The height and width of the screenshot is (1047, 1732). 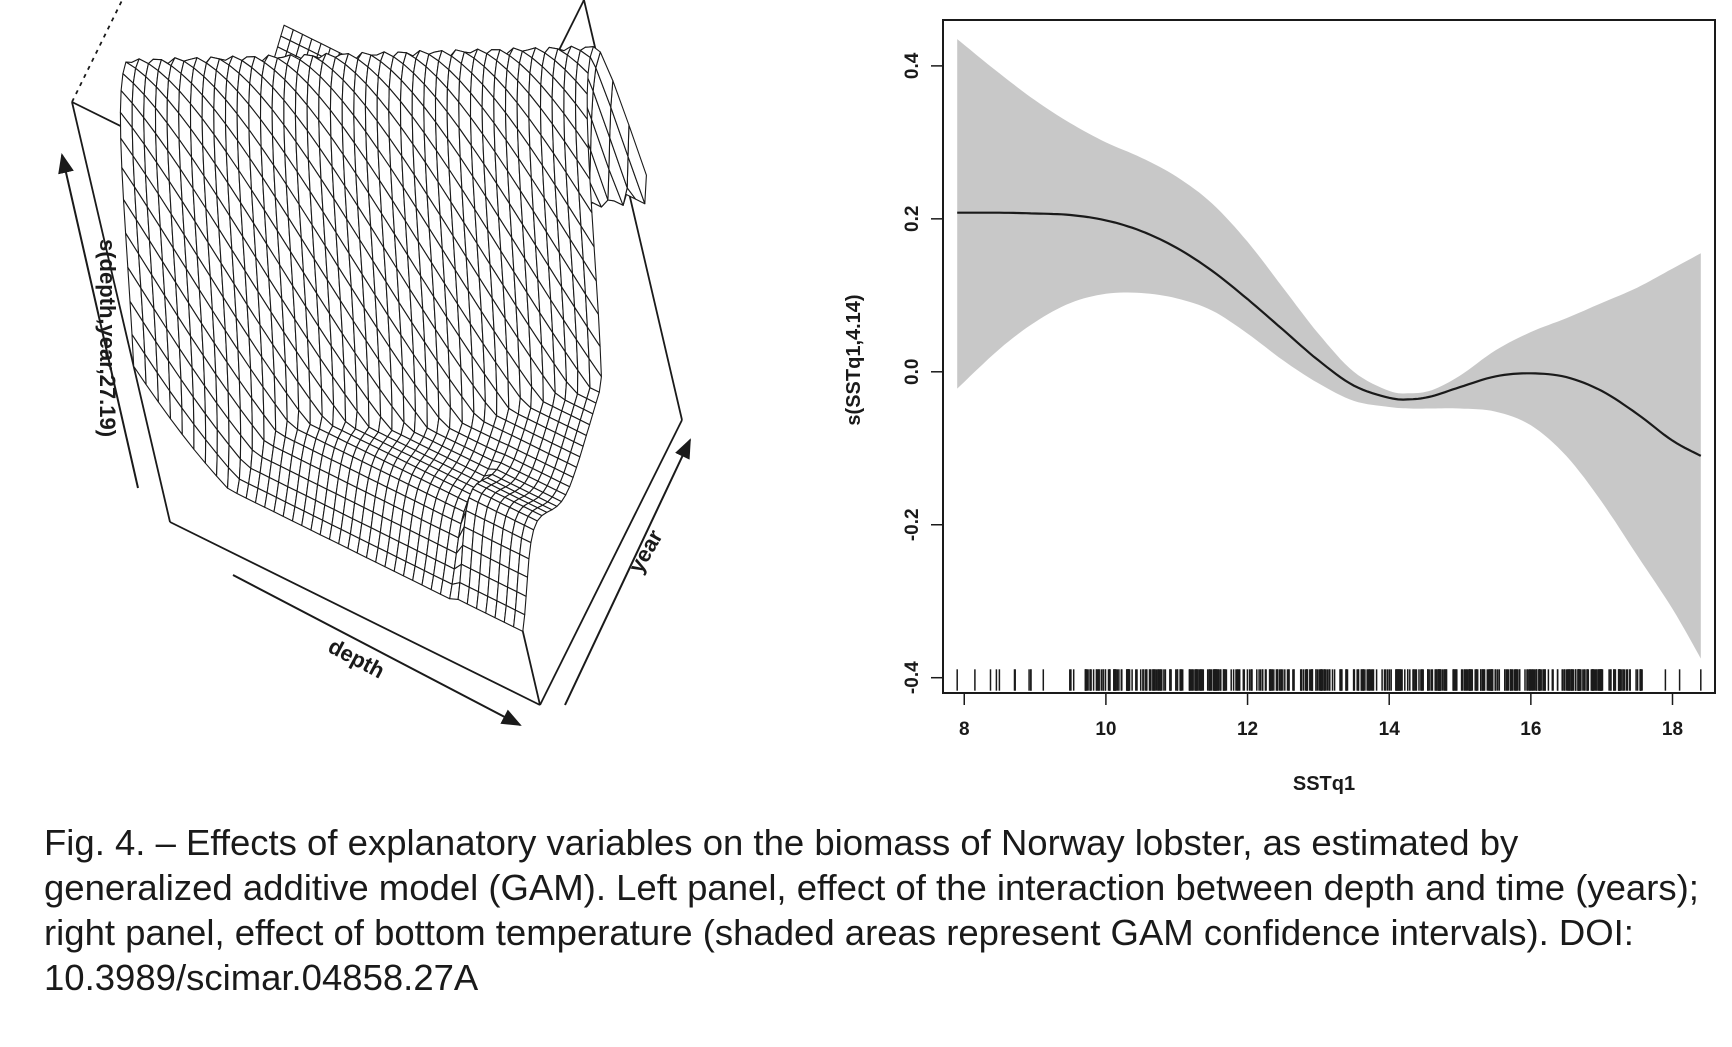 I want to click on z-axis-arrow, so click(x=98, y=321).